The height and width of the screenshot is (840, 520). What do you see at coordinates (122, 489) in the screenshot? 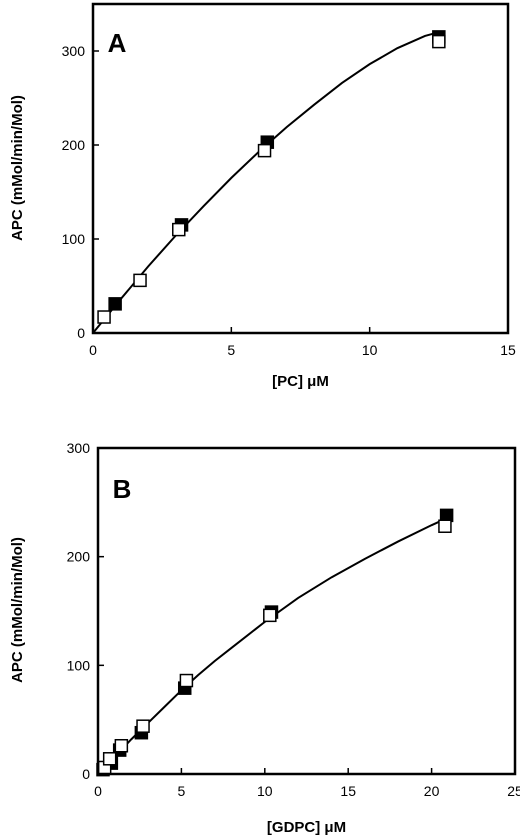
I see `panel-letter: B` at bounding box center [122, 489].